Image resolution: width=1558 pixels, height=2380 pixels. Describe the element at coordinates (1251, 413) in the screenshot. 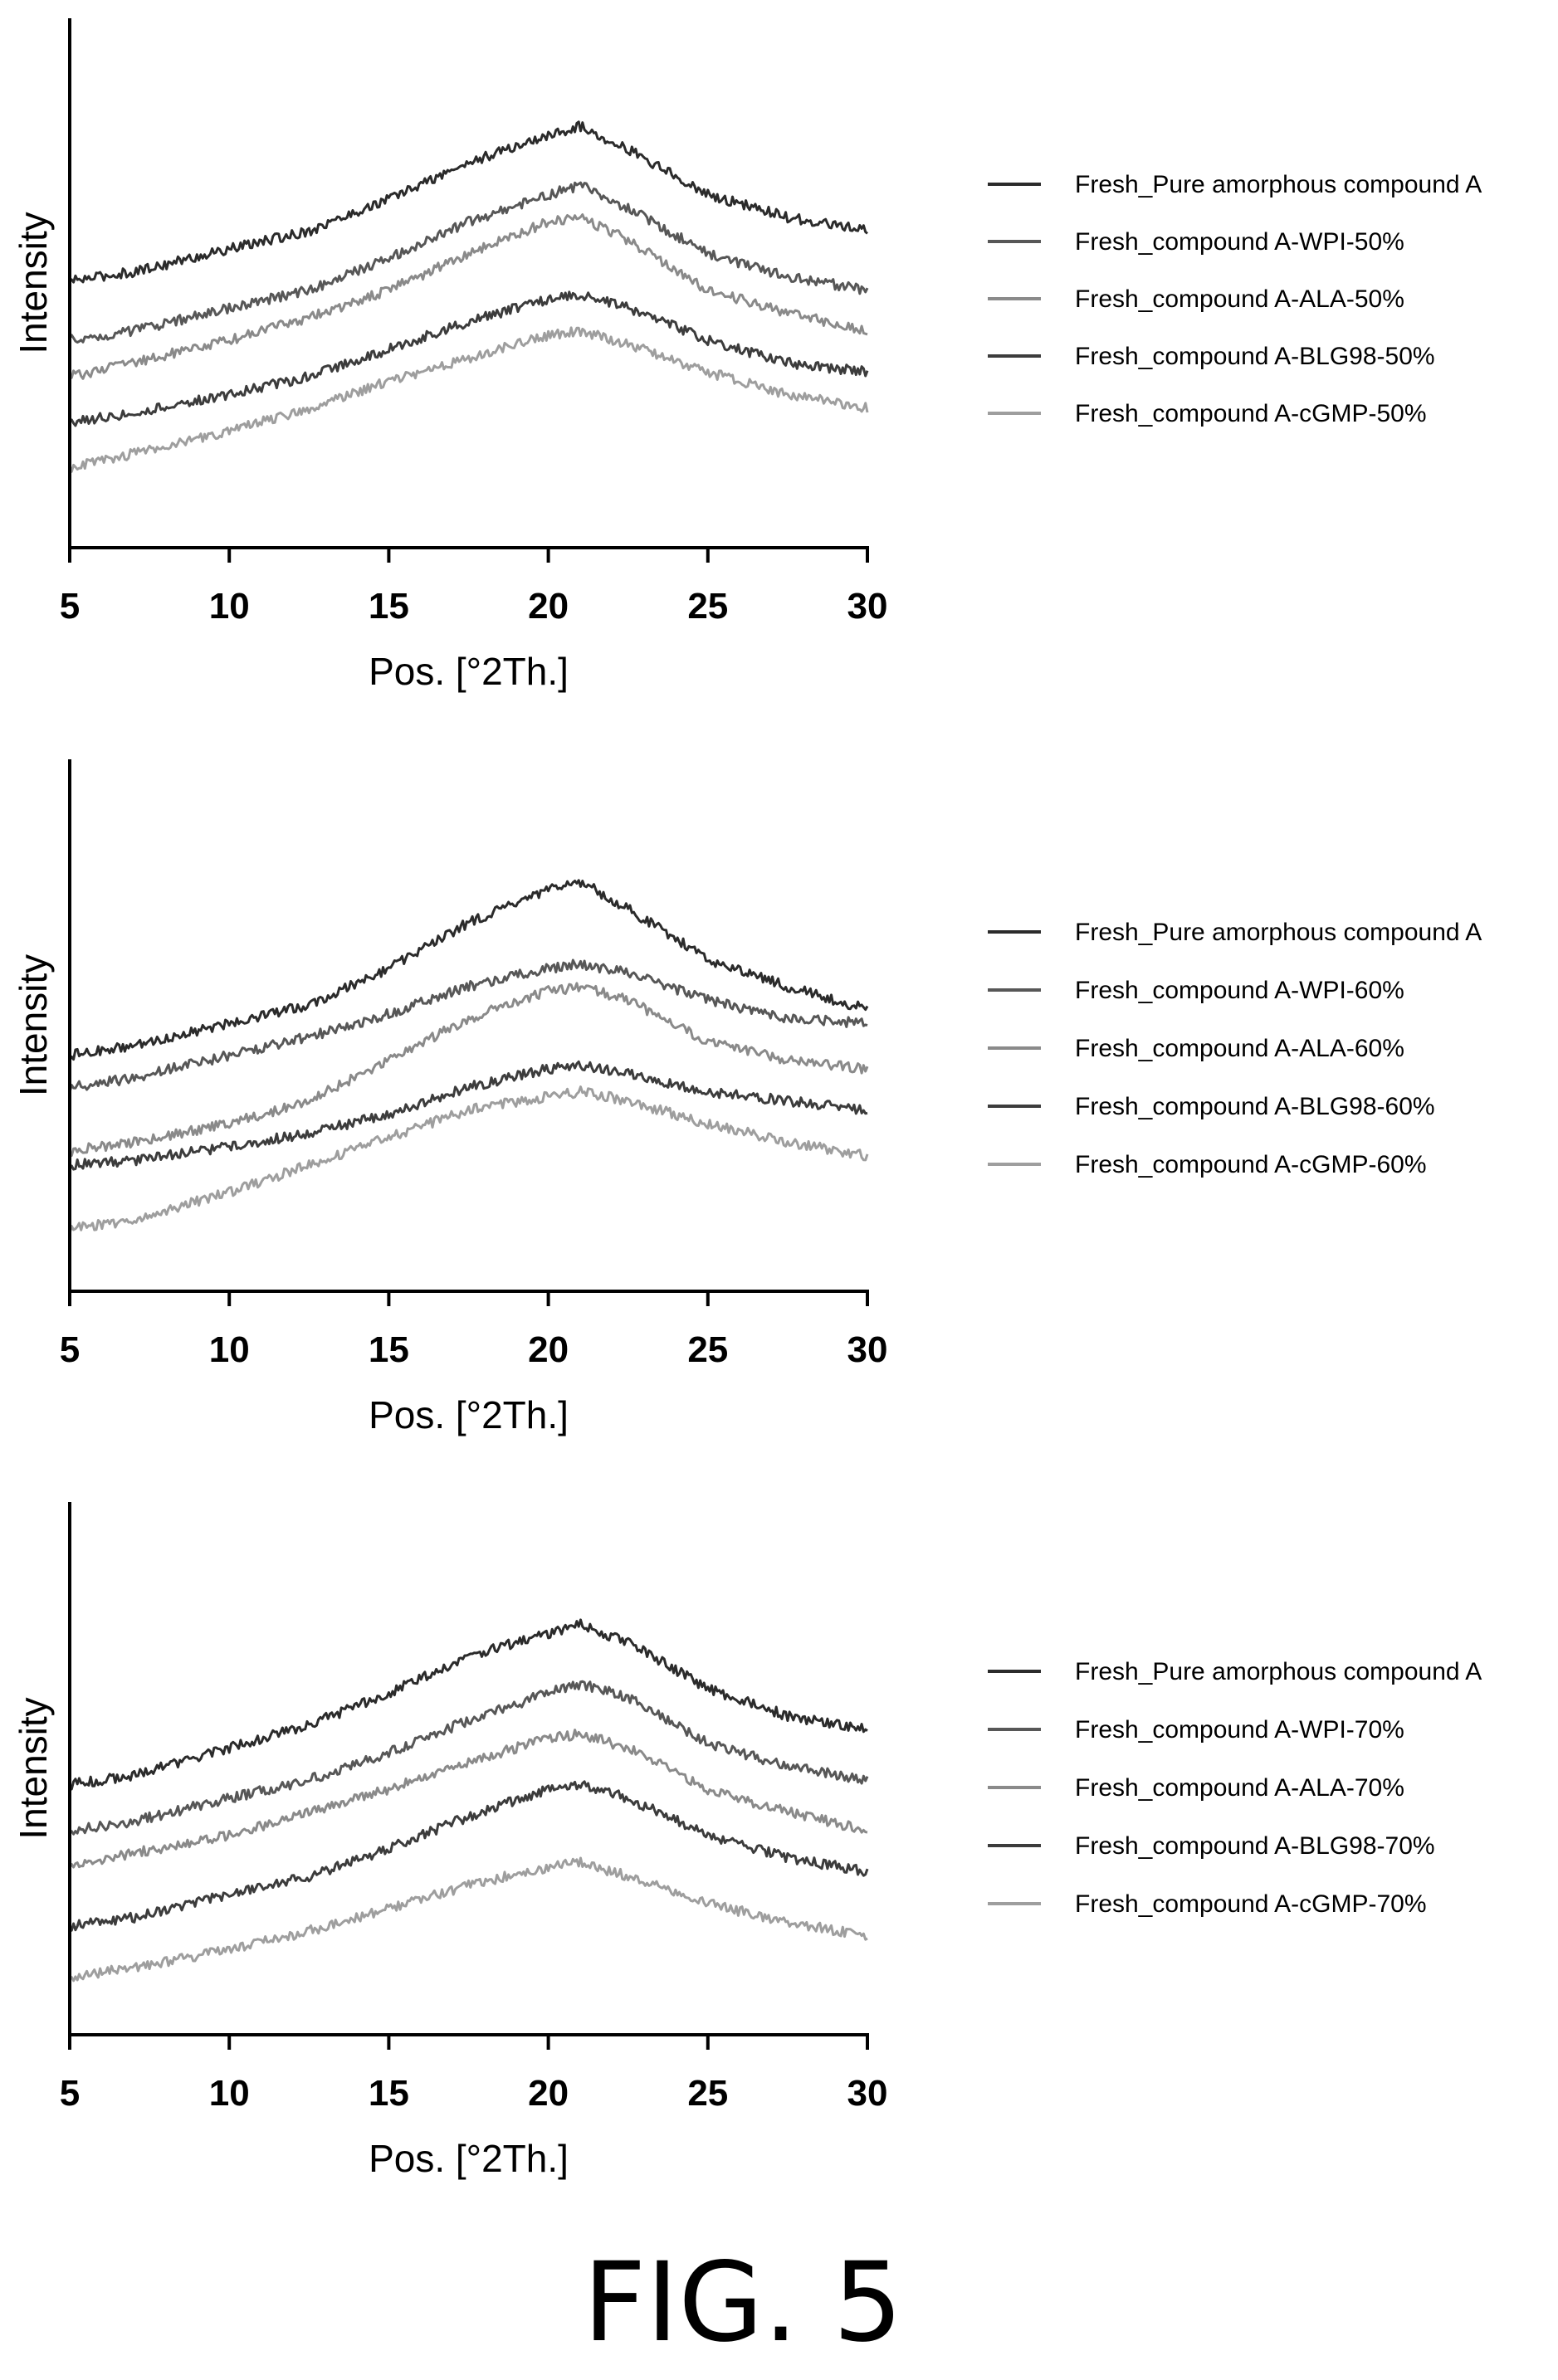

I see `legend-entry-label: Fresh_compound A-cGMP-50%` at that location.